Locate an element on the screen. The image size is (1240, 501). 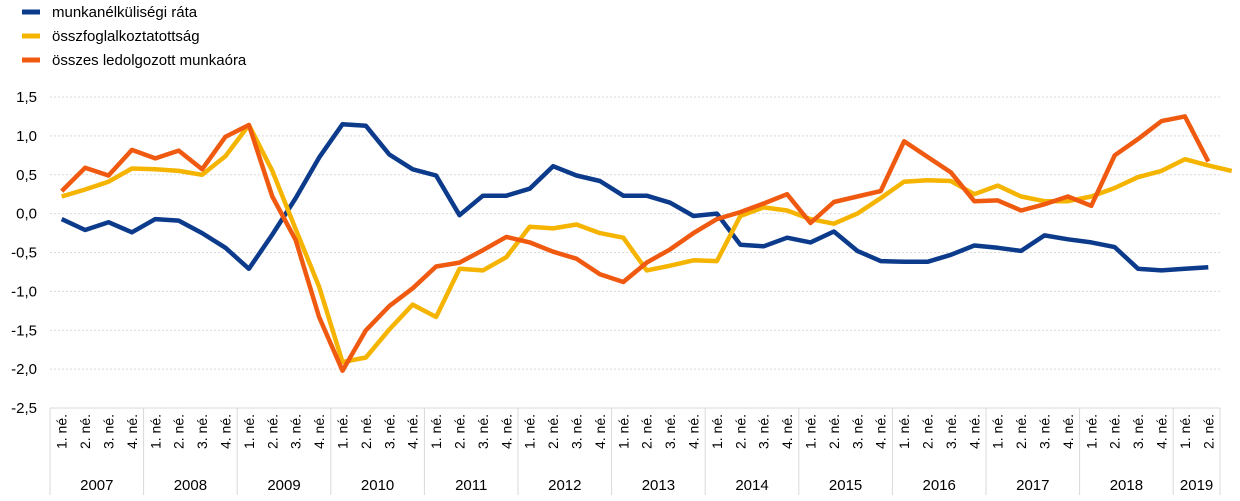
year-label: 2008 is located at coordinates (190, 485).